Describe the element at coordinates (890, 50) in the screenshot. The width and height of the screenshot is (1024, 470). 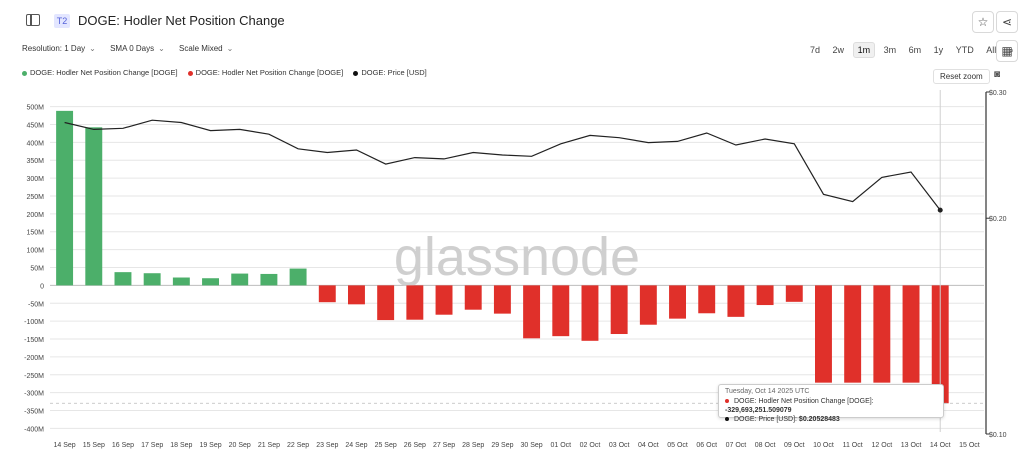
I see `range-3m: 3m` at that location.